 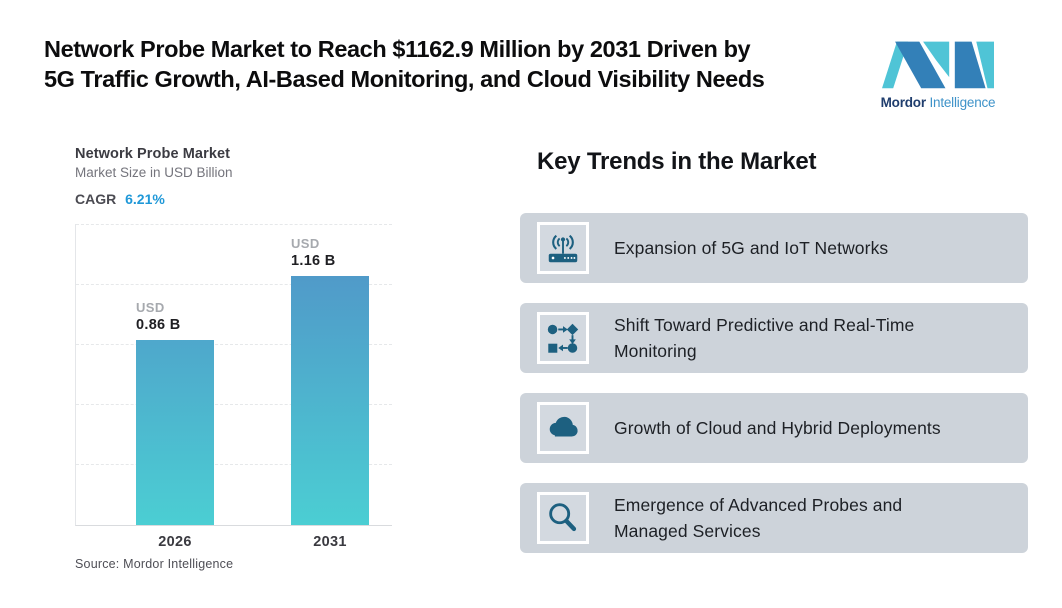 I want to click on bar-currency-2031: USD, so click(x=305, y=243).